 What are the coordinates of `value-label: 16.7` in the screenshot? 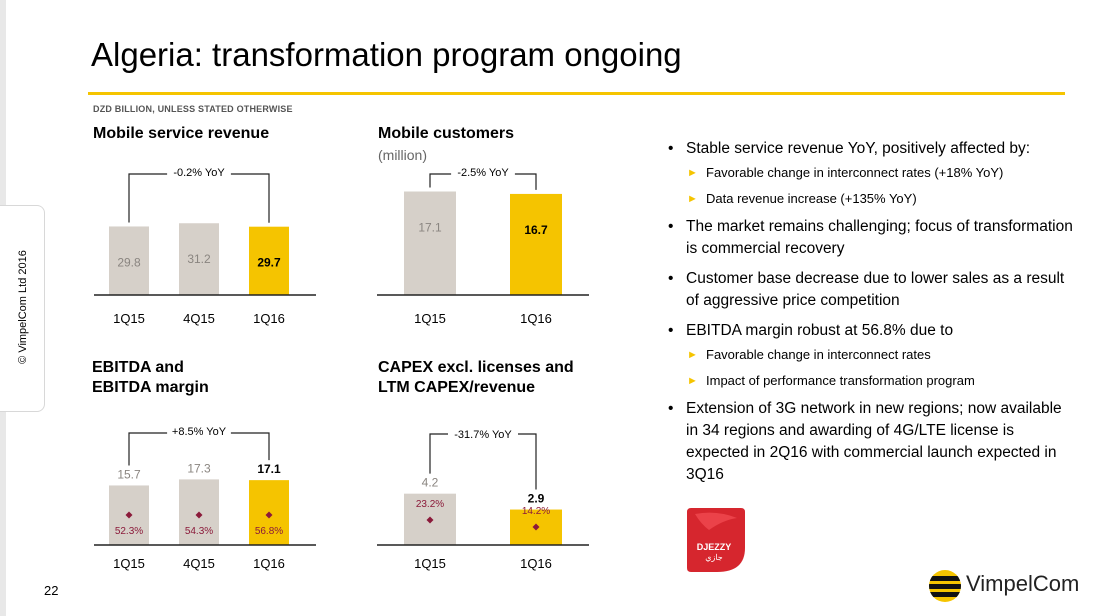 It's located at (536, 230).